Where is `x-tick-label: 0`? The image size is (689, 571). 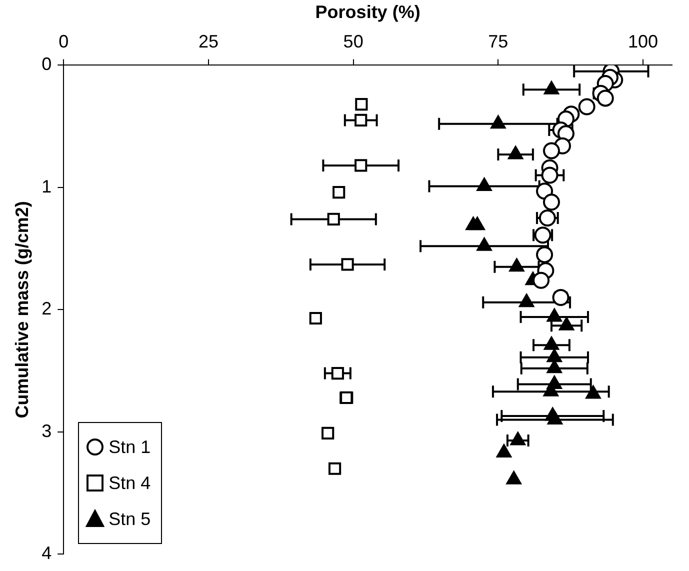 x-tick-label: 0 is located at coordinates (63, 41).